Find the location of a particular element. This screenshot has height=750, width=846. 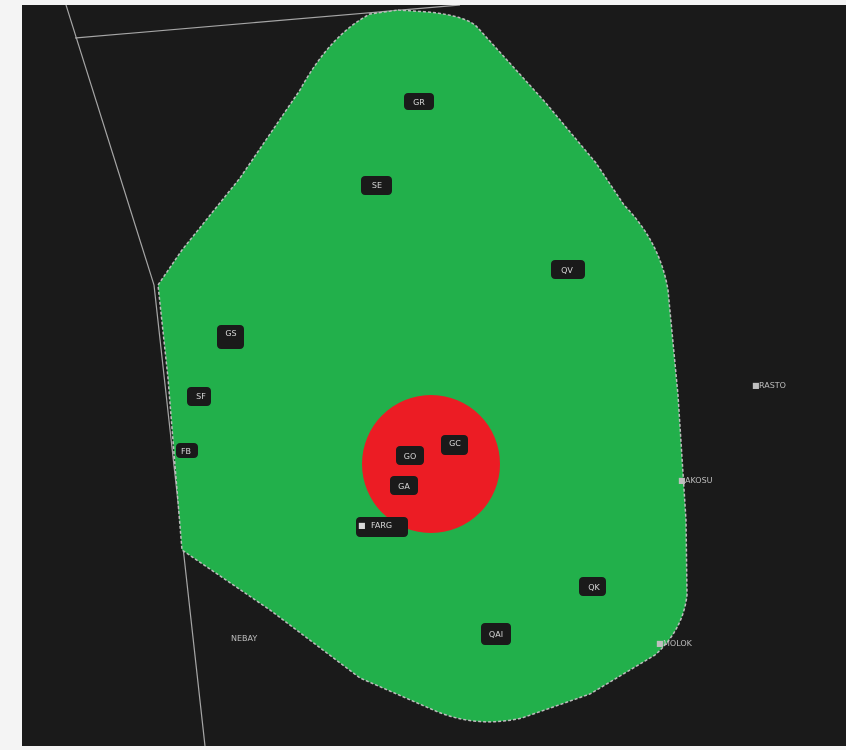

station-gs: GS is located at coordinates (230, 337).